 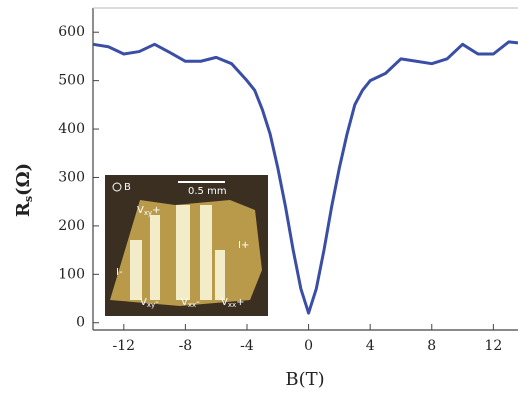 I want to click on y-tick-label: 200, so click(x=71, y=226).